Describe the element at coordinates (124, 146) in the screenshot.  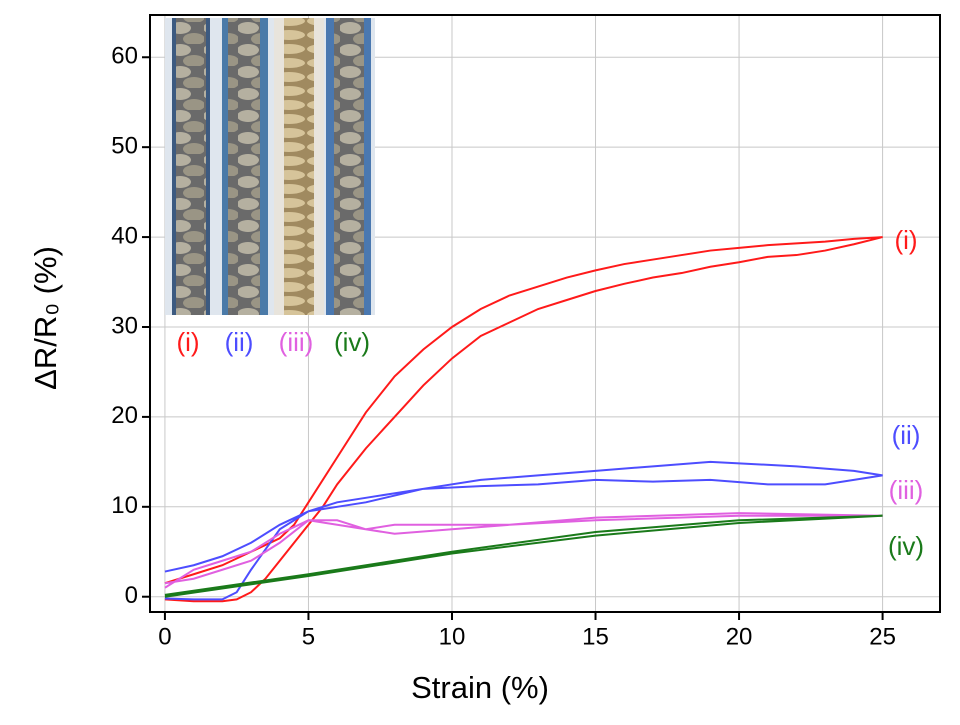
I see `y-tick-label: 50` at that location.